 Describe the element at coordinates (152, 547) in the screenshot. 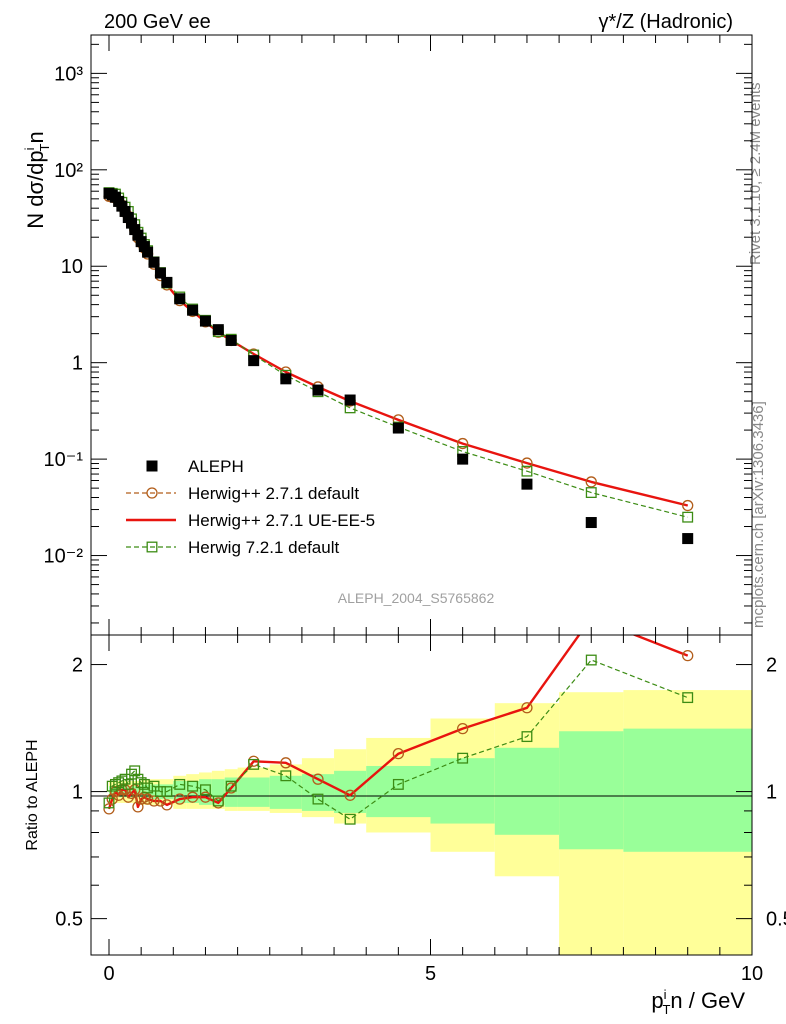

I see `legend-marker-herwig-7-2-1-default` at that location.